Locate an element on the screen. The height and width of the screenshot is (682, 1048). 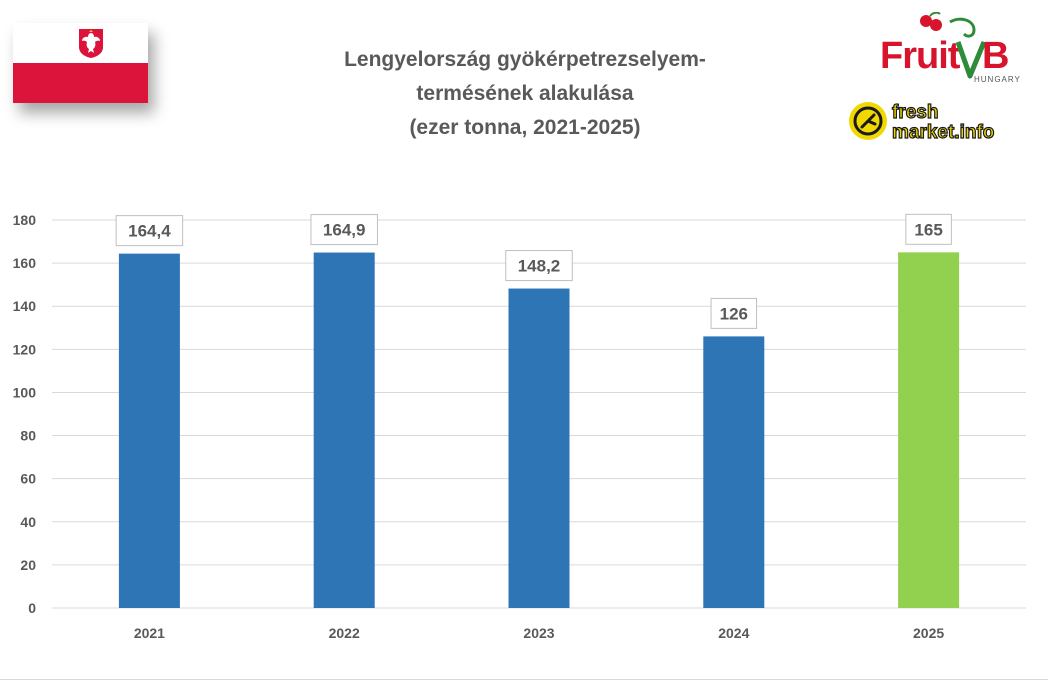
y-tick-label: 40 is located at coordinates (28, 522).